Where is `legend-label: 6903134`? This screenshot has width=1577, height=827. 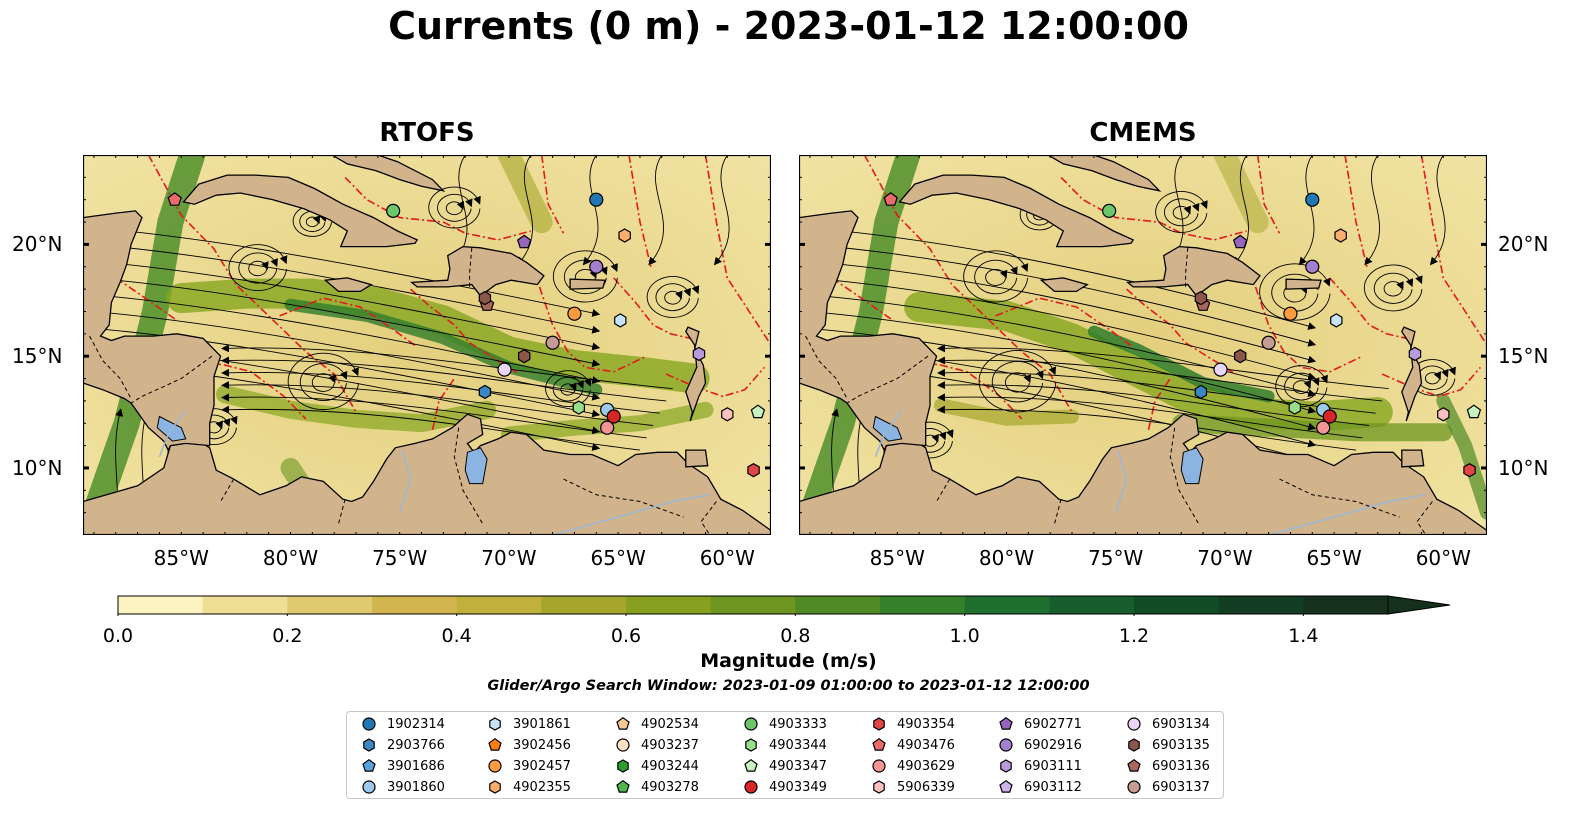
legend-label: 6903134 is located at coordinates (1181, 724).